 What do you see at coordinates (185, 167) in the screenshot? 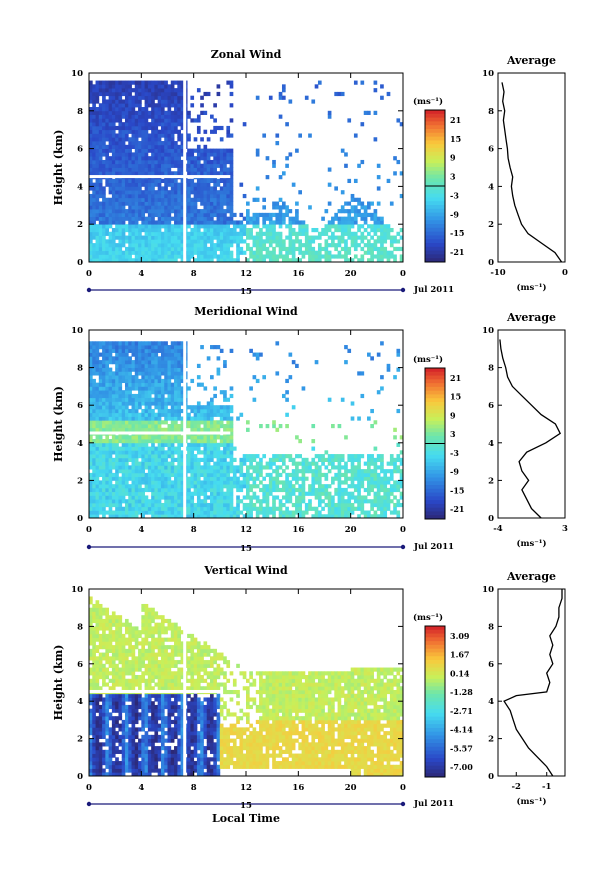
I see `data-gap` at bounding box center [185, 167].